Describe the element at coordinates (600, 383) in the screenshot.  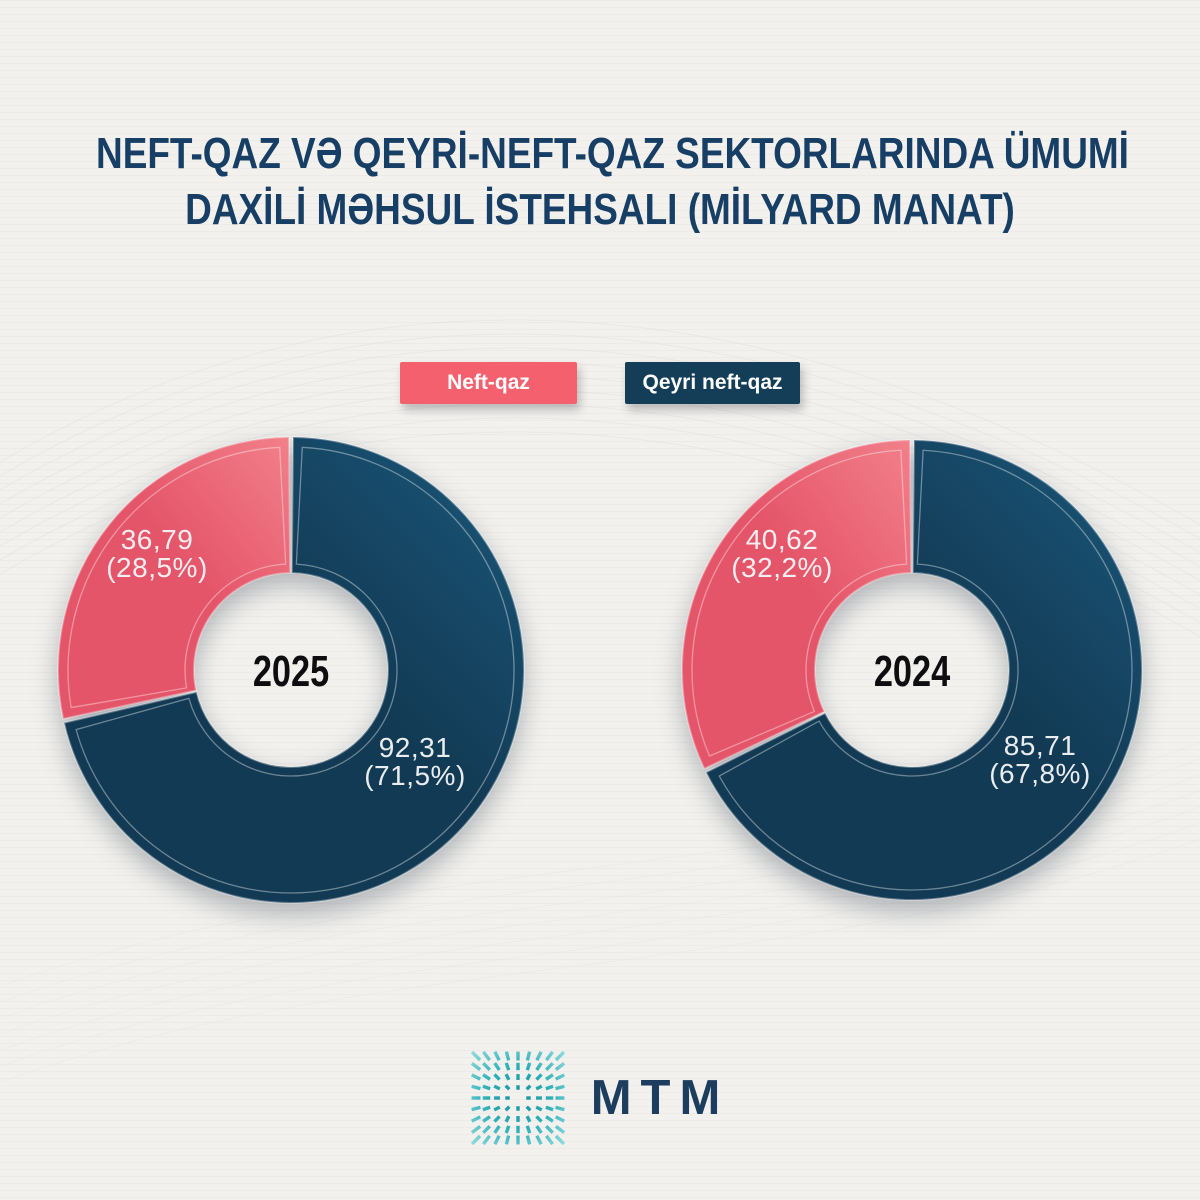
I see `legend: Neft-qaz Qeyri neft-qaz` at that location.